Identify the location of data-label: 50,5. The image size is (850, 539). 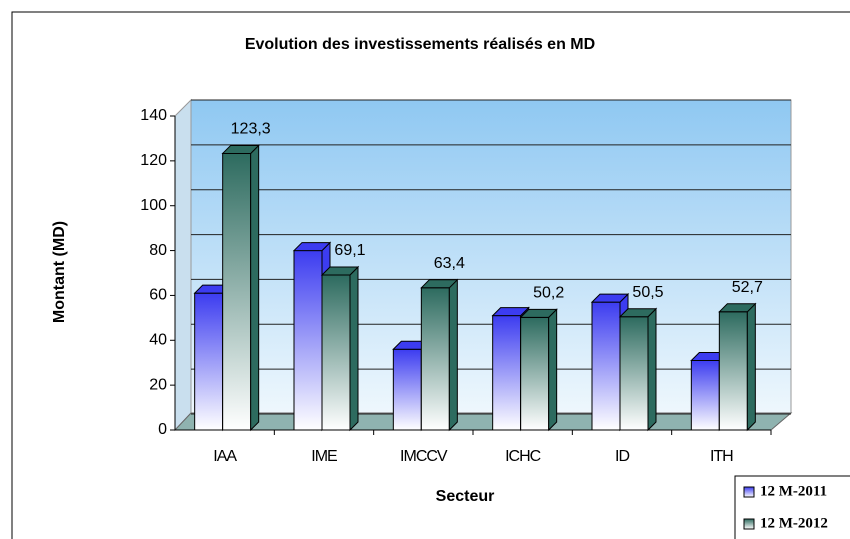
(647, 292).